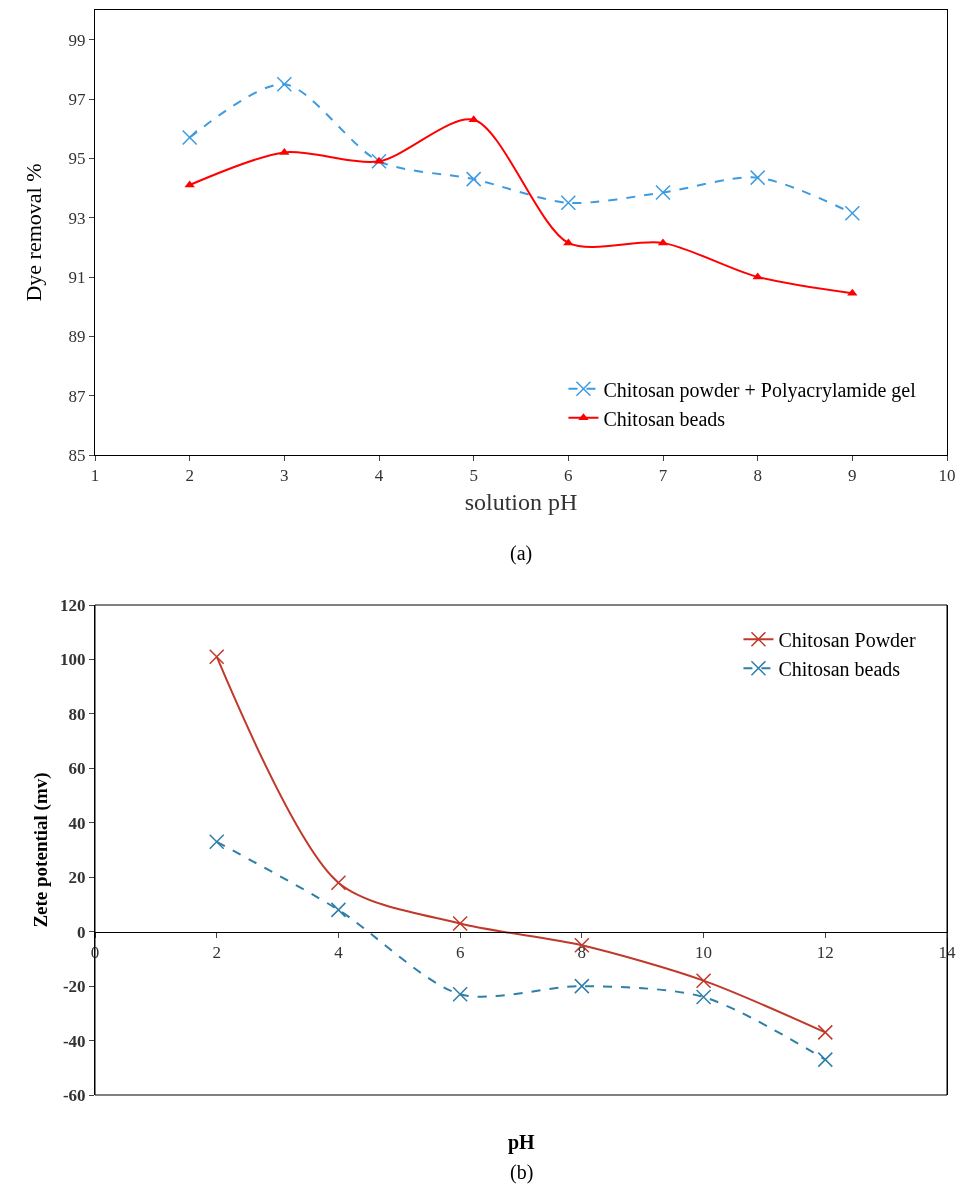 This screenshot has width=967, height=1200. Describe the element at coordinates (74, 1095) in the screenshot. I see `y-tick-label: -60` at that location.